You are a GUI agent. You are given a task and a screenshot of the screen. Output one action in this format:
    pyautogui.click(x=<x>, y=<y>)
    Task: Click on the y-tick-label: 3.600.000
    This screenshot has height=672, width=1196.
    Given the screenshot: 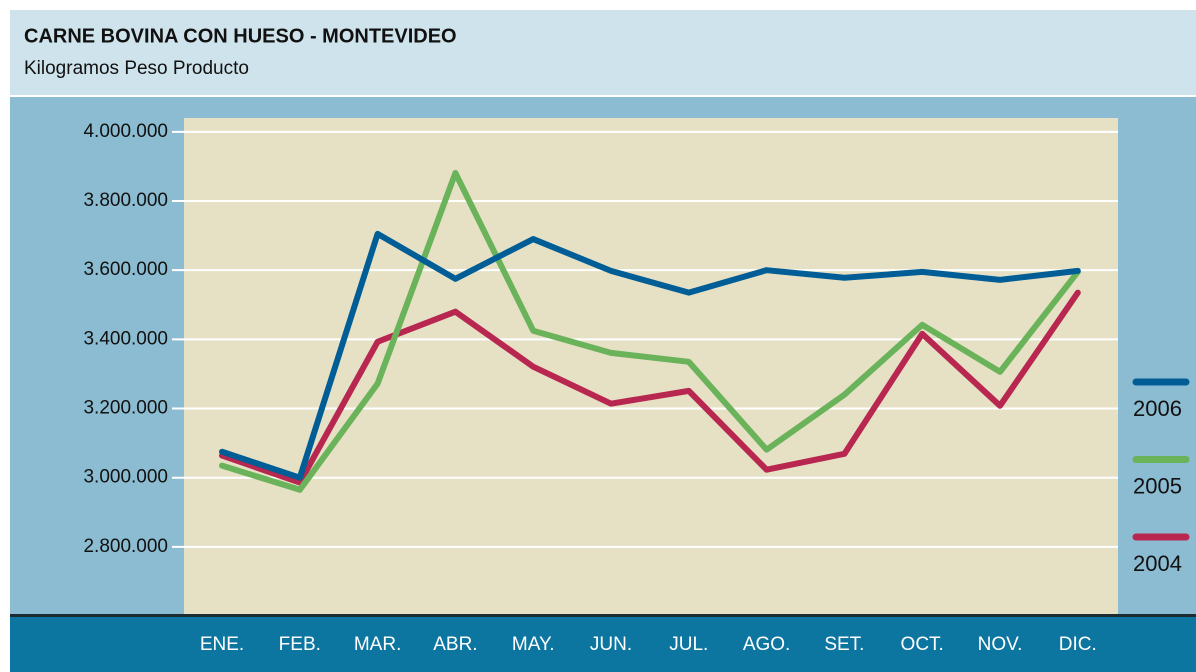 What is the action you would take?
    pyautogui.click(x=125, y=269)
    